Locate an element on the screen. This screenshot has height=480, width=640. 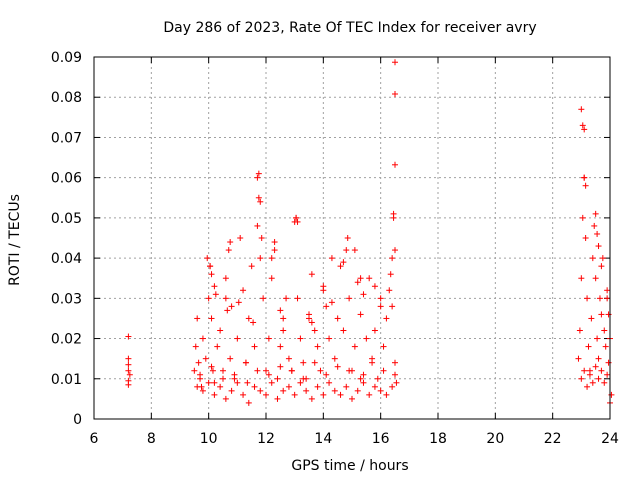
x-tick-label: 16 is located at coordinates (381, 439).